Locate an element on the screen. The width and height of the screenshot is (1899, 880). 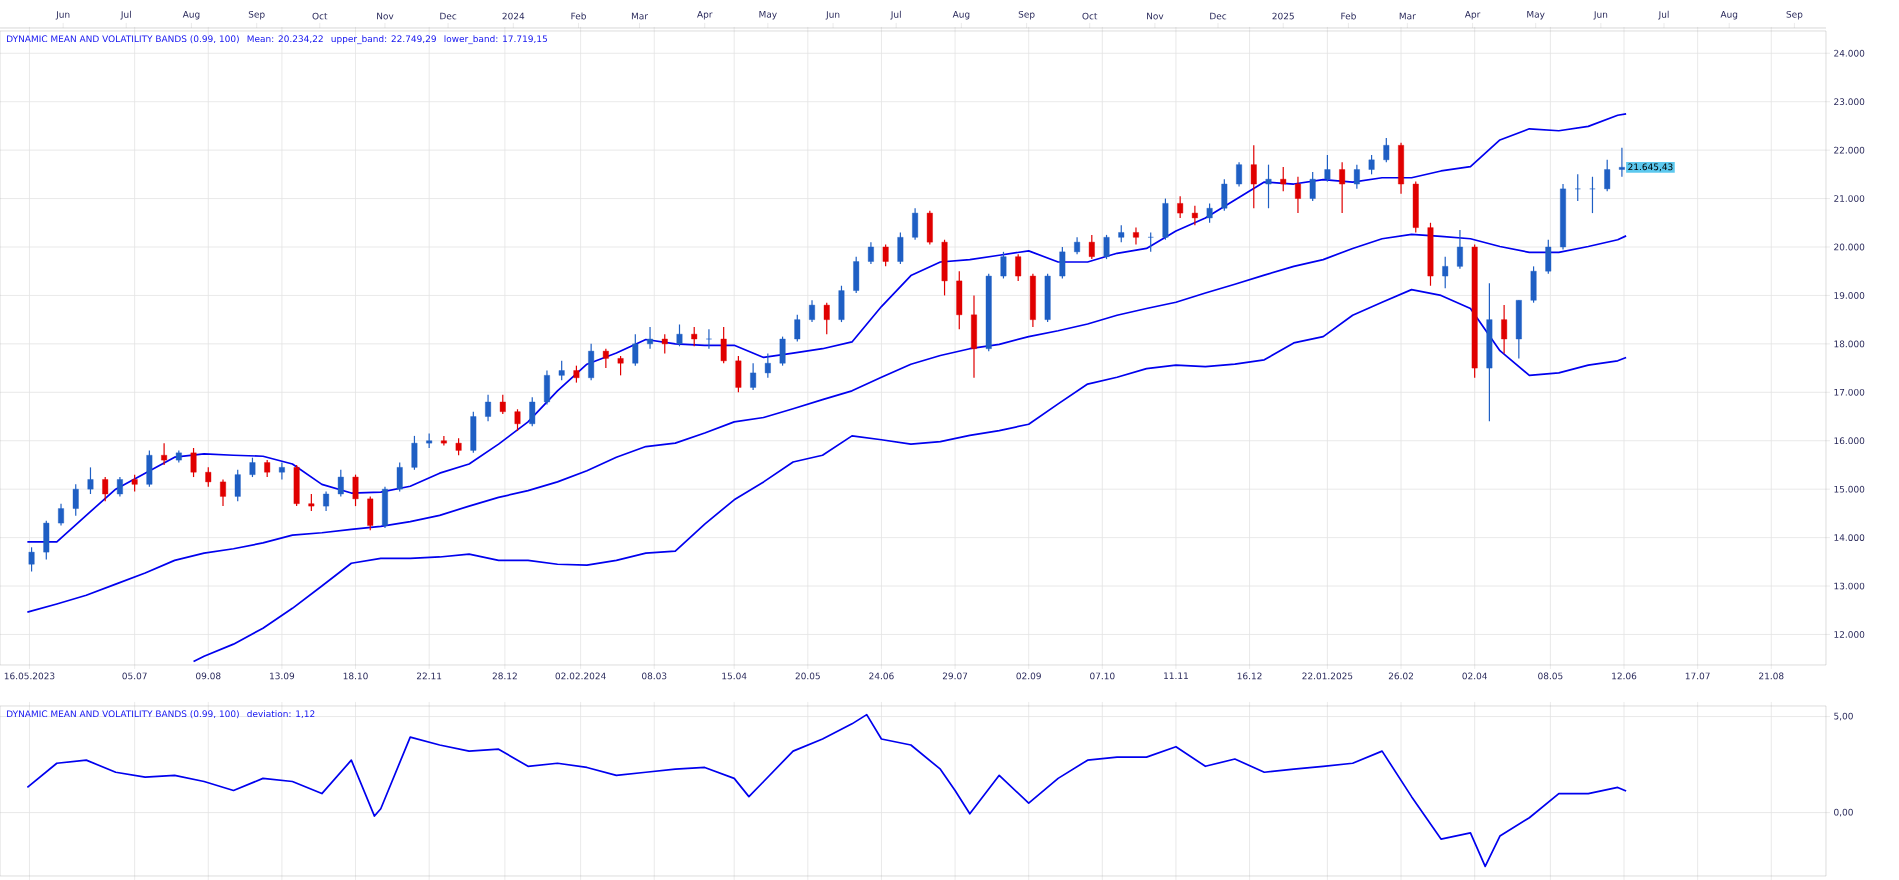
x-tick-label: 18.10 is located at coordinates (355, 676).